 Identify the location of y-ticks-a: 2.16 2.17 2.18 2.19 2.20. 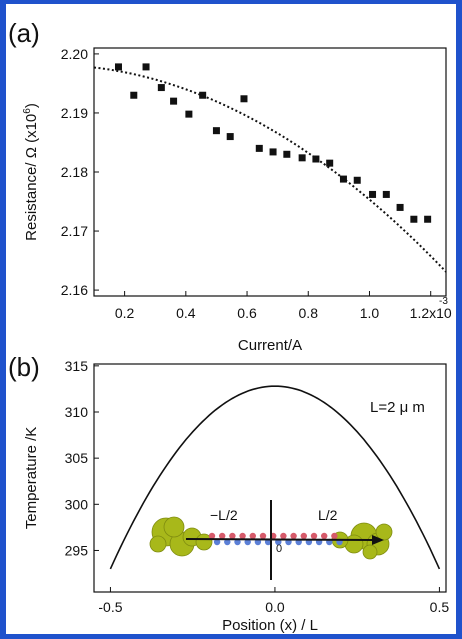
(80, 172).